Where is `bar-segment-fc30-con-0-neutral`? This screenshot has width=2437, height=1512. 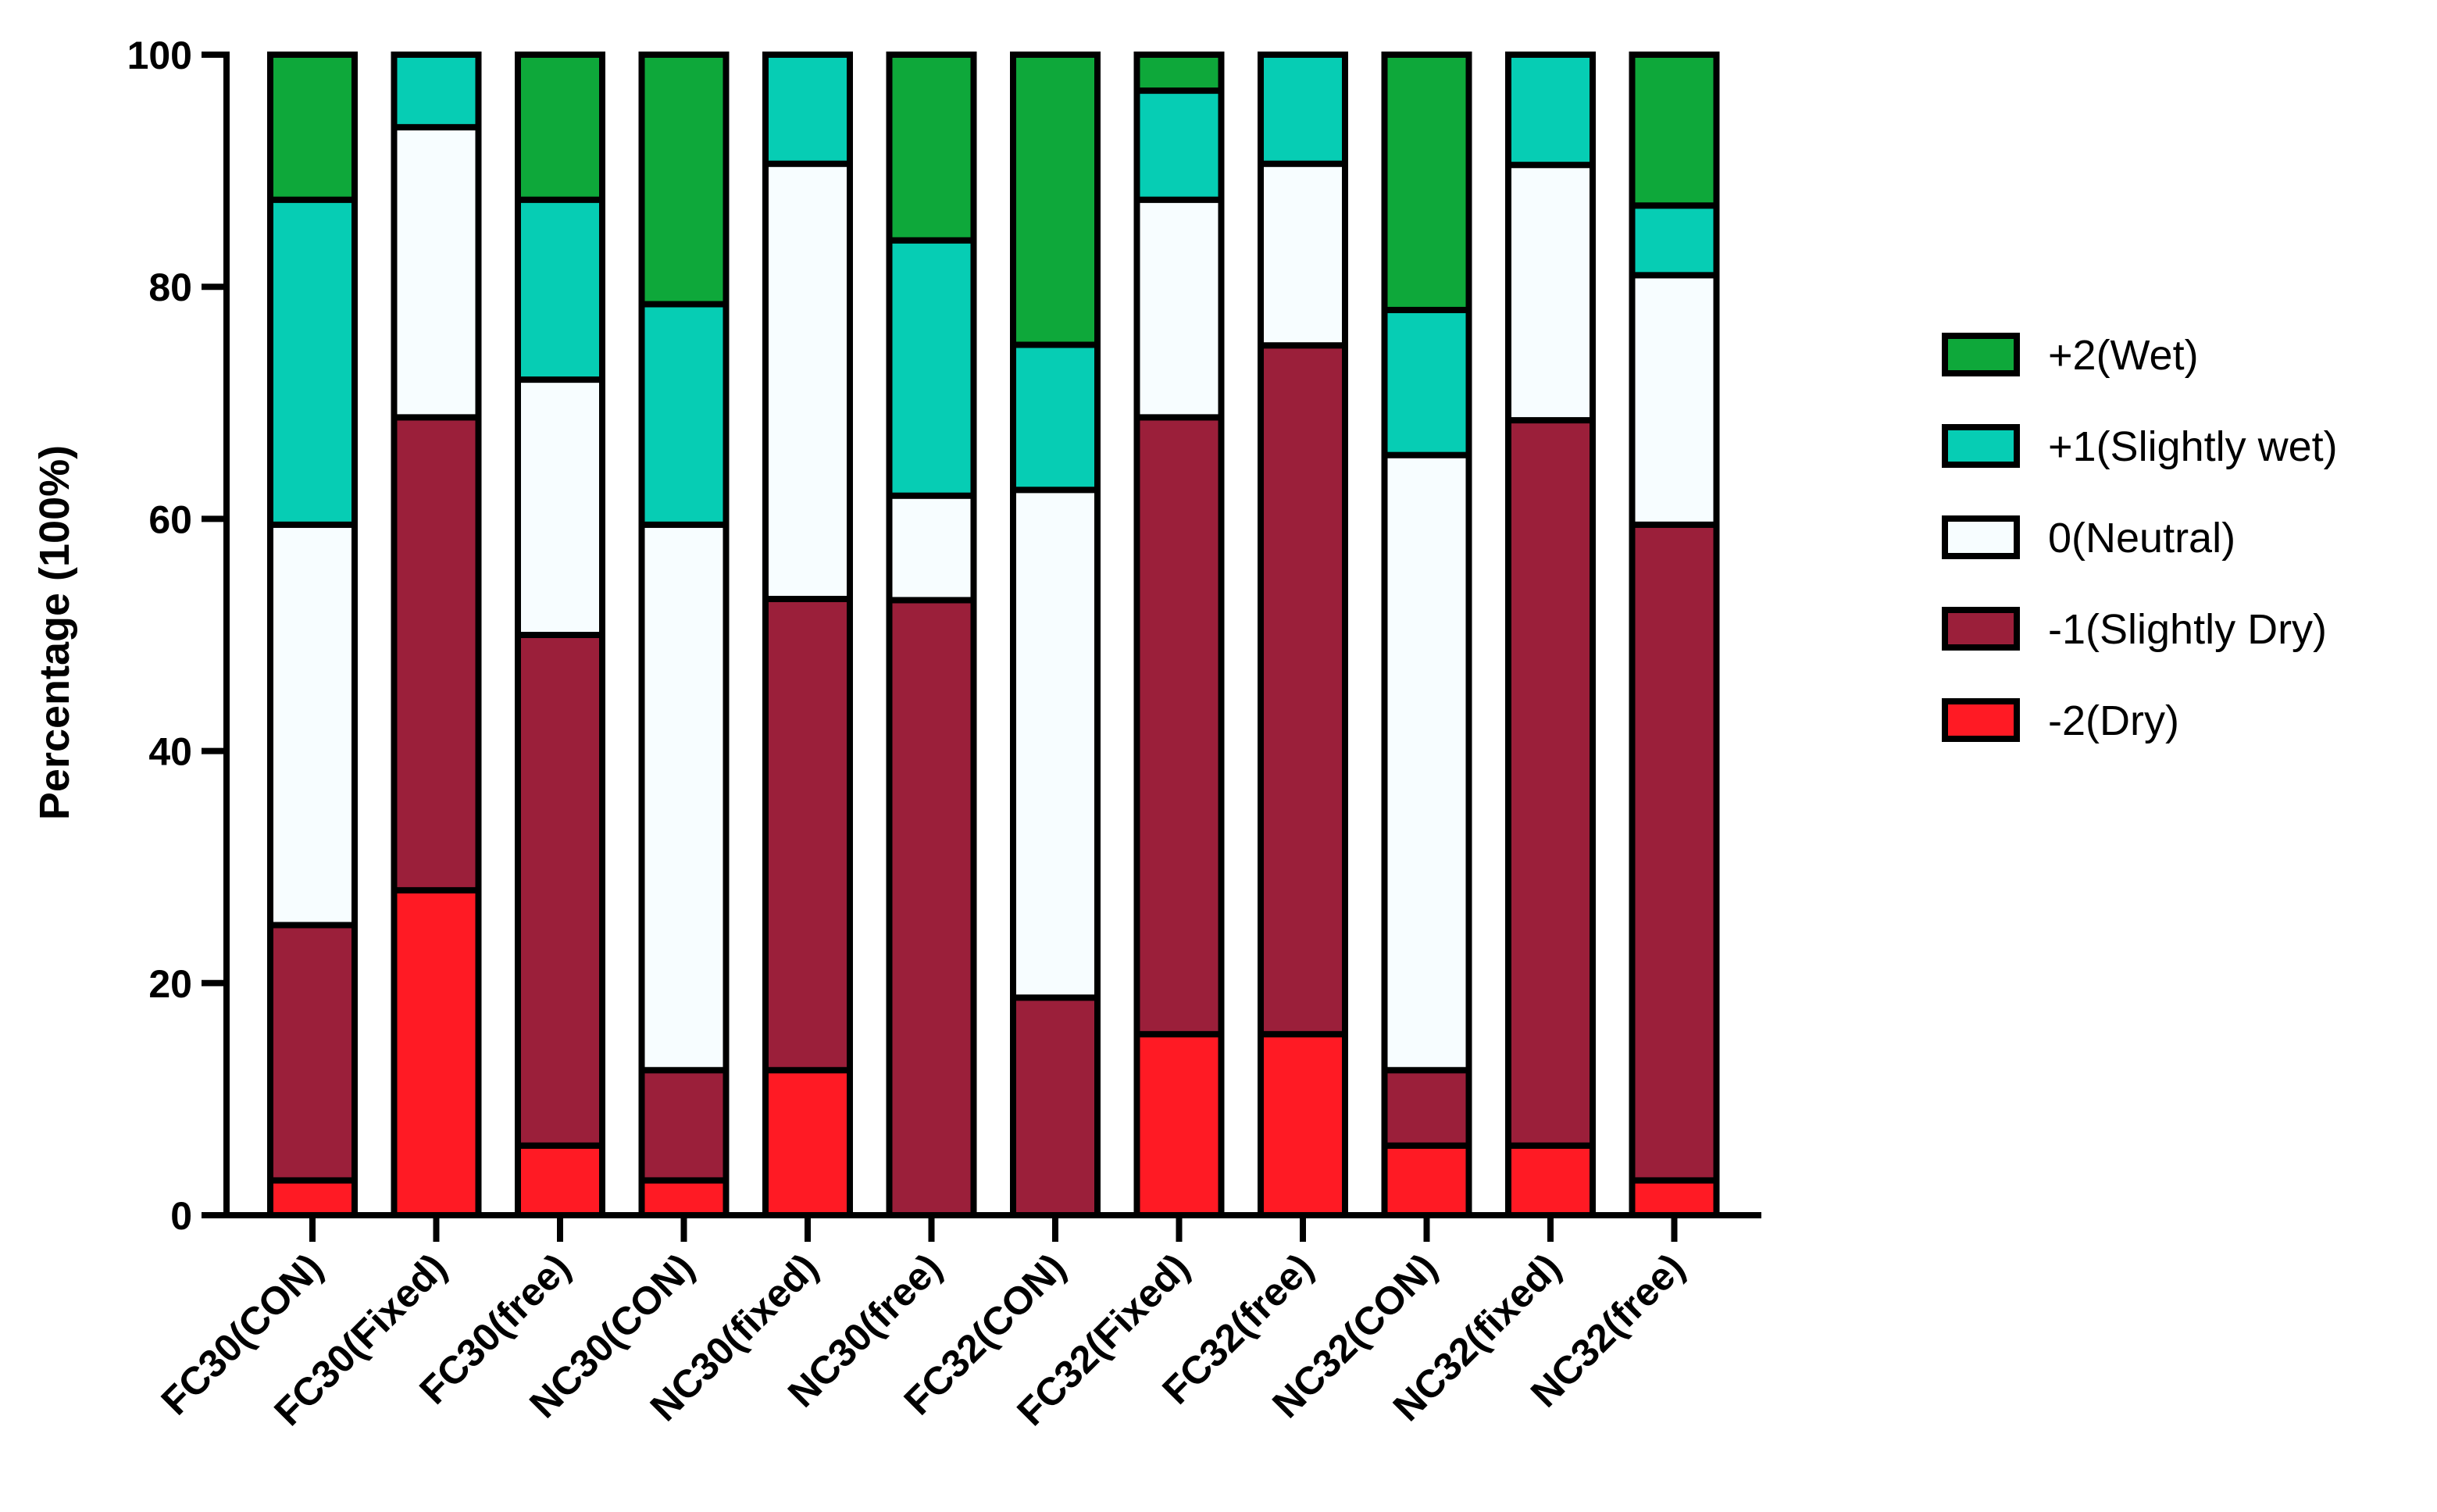
bar-segment-fc30-con-0-neutral is located at coordinates (312, 725).